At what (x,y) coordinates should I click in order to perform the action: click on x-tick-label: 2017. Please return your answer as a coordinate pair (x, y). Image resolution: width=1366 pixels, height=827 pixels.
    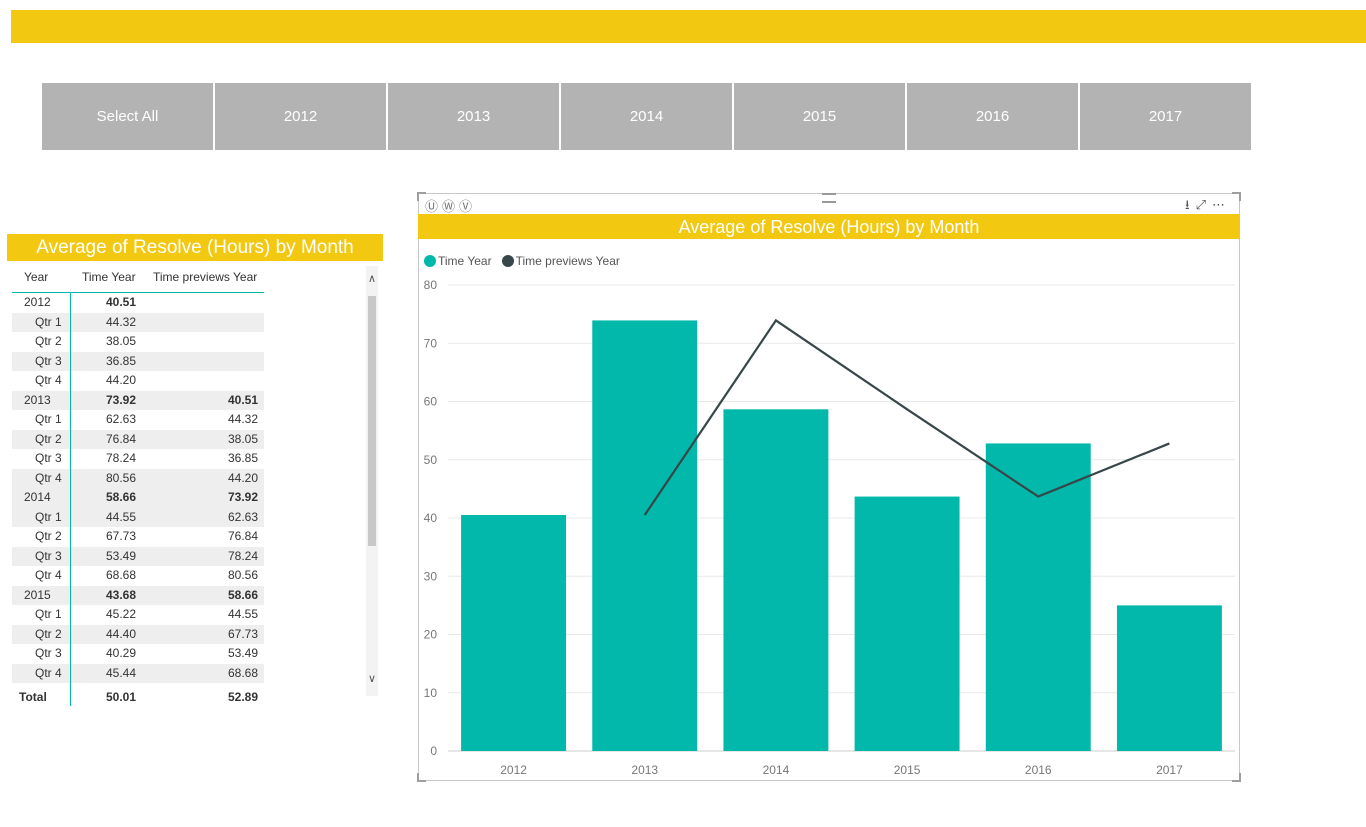
    Looking at the image, I should click on (1169, 770).